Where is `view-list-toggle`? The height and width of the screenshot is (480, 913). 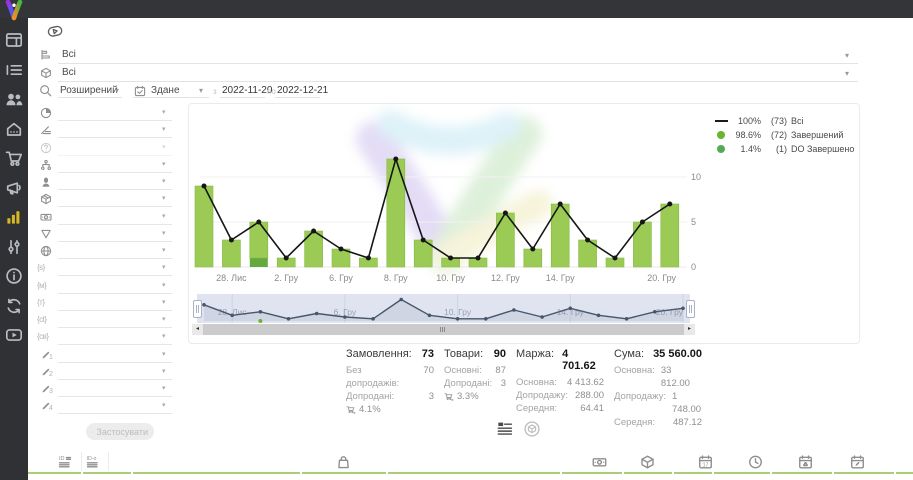 view-list-toggle is located at coordinates (505, 429).